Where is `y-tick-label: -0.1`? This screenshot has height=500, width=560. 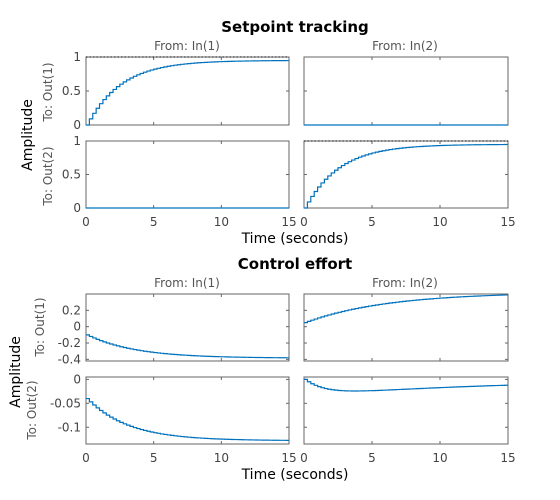 y-tick-label: -0.1 is located at coordinates (69, 427).